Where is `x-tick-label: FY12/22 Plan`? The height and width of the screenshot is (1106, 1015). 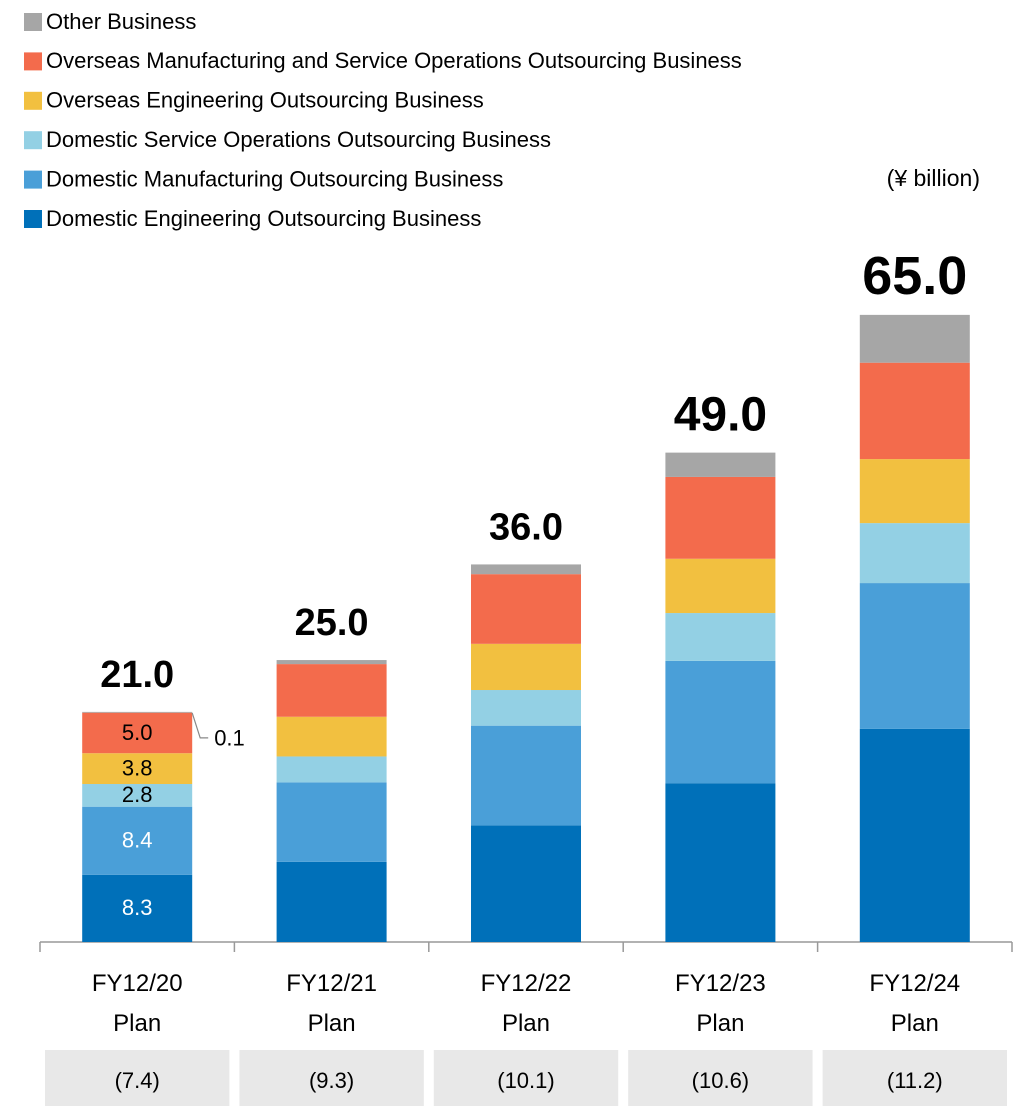 x-tick-label: FY12/22 Plan is located at coordinates (526, 1003).